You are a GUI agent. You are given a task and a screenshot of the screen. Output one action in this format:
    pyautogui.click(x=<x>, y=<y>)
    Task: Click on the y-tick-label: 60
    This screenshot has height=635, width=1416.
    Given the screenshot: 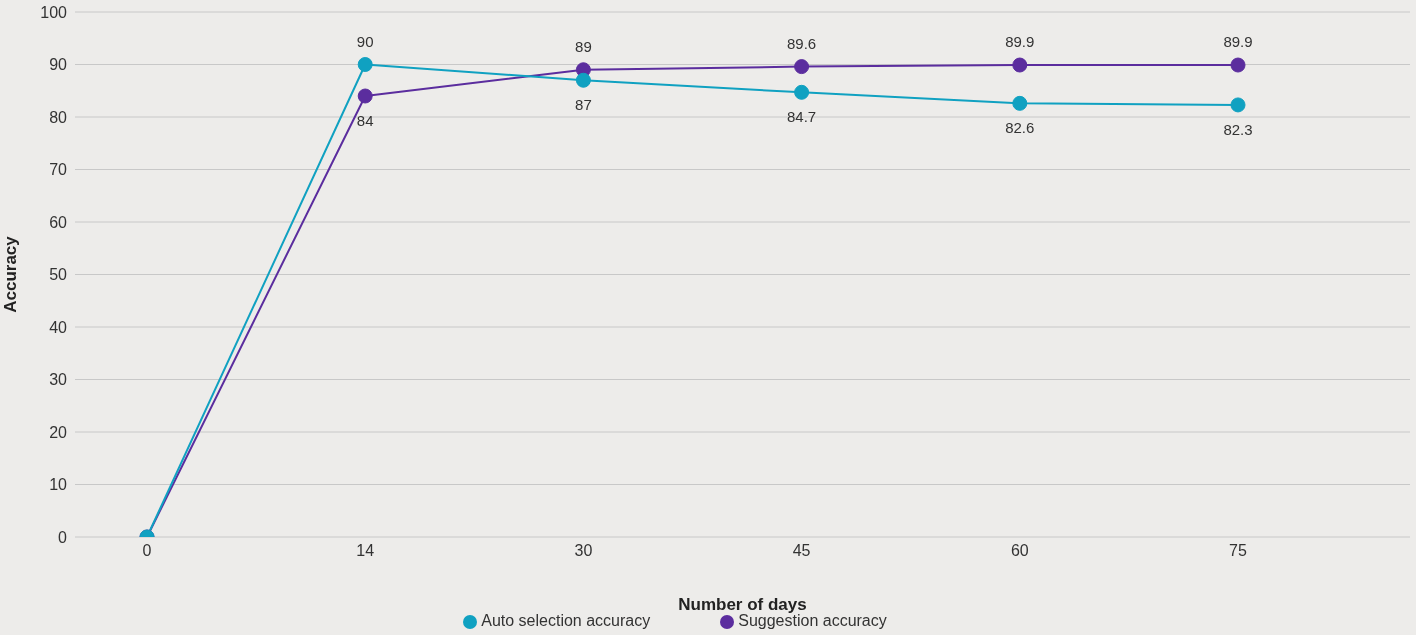 What is the action you would take?
    pyautogui.click(x=58, y=222)
    